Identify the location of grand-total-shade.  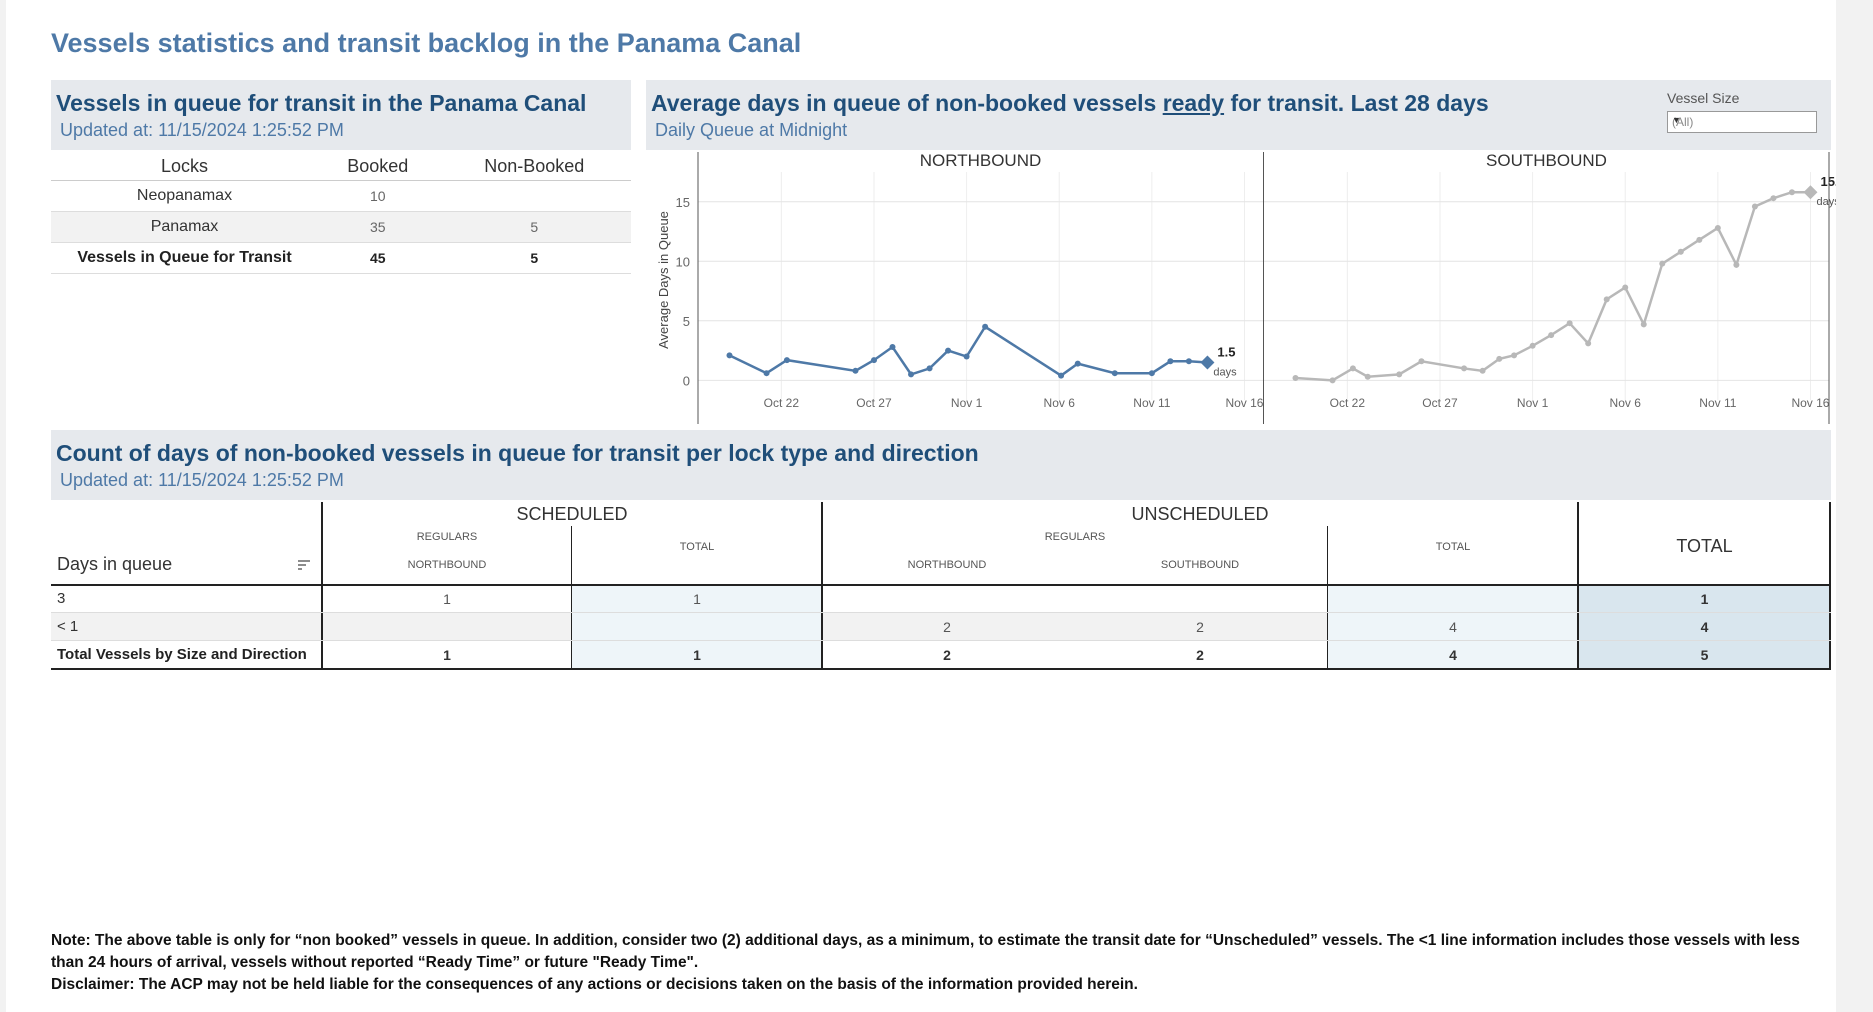
(1704, 627).